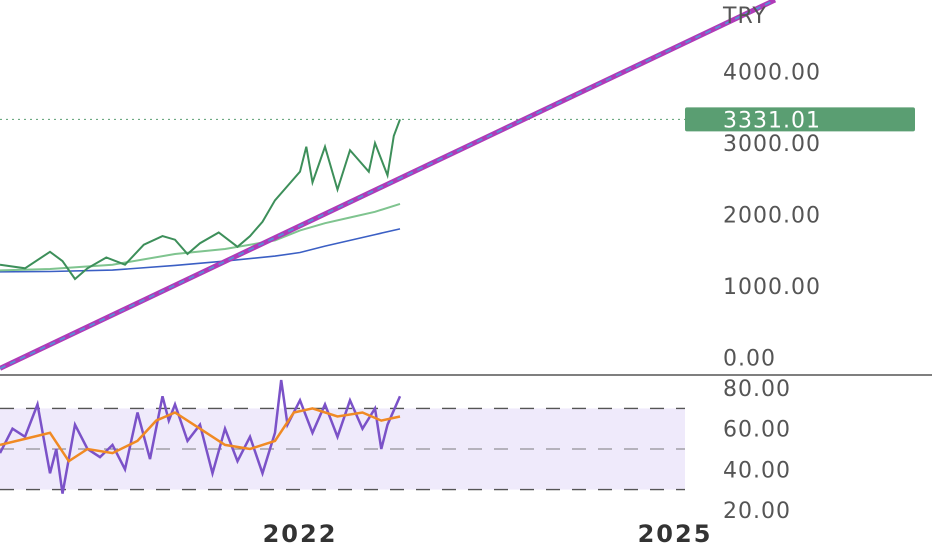 This screenshot has width=932, height=550. Describe the element at coordinates (772, 287) in the screenshot. I see `price-tick-label: 1000.00` at that location.